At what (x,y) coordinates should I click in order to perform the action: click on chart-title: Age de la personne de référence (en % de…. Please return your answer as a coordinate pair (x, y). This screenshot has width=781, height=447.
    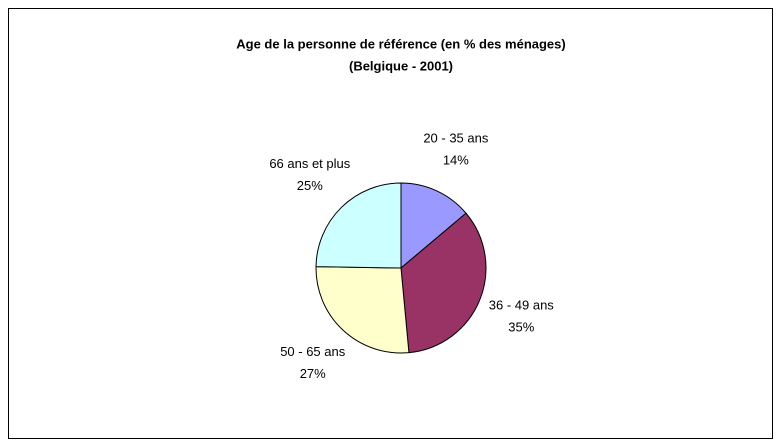
    Looking at the image, I should click on (400, 43).